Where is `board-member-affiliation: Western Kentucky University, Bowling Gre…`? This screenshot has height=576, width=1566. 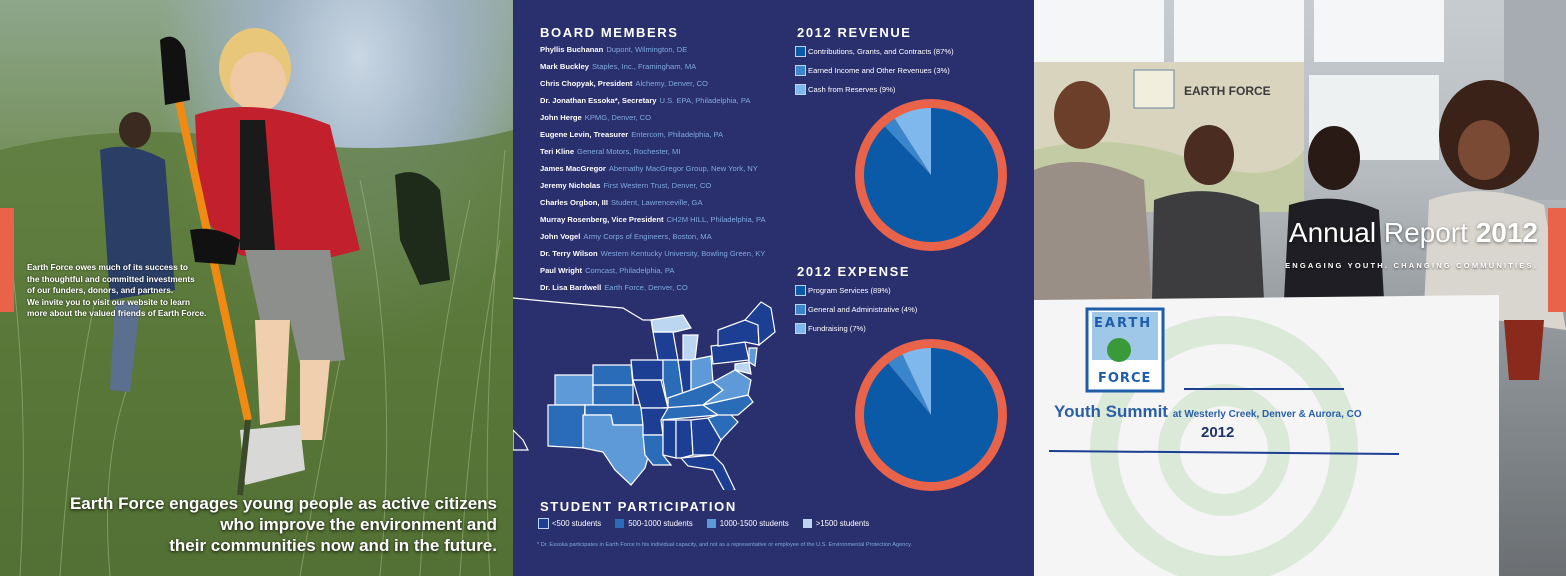 board-member-affiliation: Western Kentucky University, Bowling Gre… is located at coordinates (683, 253).